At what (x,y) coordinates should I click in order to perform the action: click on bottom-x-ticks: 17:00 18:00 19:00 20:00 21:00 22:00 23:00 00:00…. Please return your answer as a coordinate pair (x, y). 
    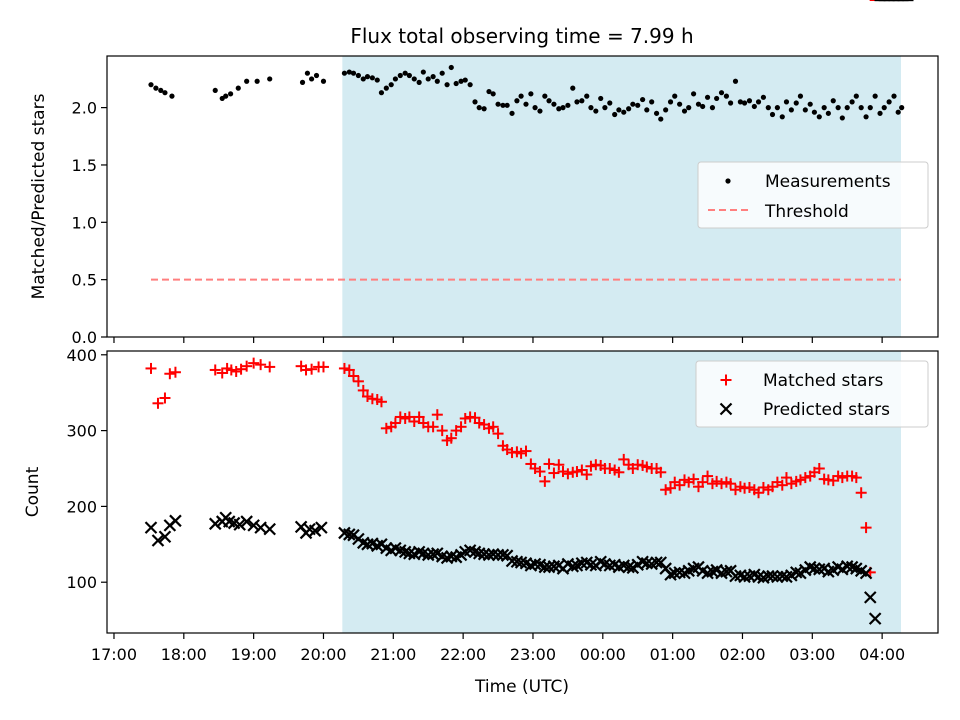
    Looking at the image, I should click on (498, 648).